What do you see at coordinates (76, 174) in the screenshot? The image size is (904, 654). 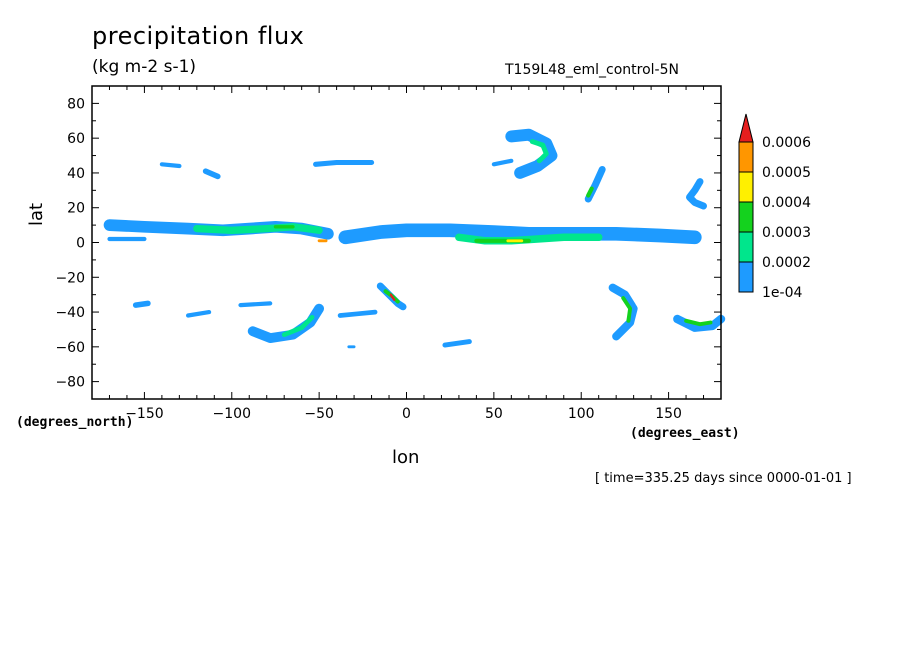 I see `y-tick-label: 40` at bounding box center [76, 174].